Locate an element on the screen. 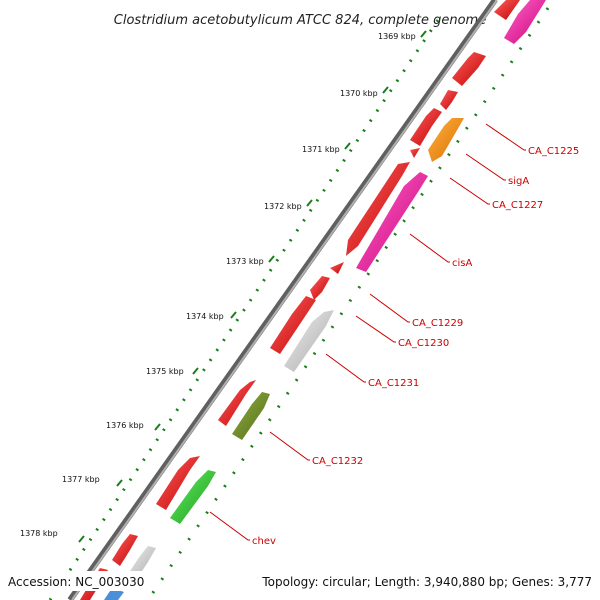  gene-cisA is located at coordinates (392, 222).